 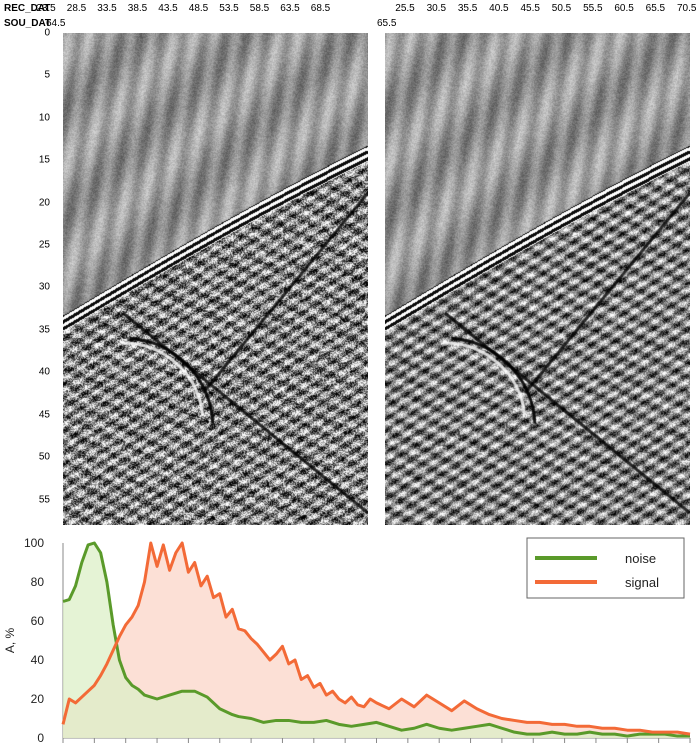 What do you see at coordinates (593, 8) in the screenshot?
I see `rec-tick-label: 55.5` at bounding box center [593, 8].